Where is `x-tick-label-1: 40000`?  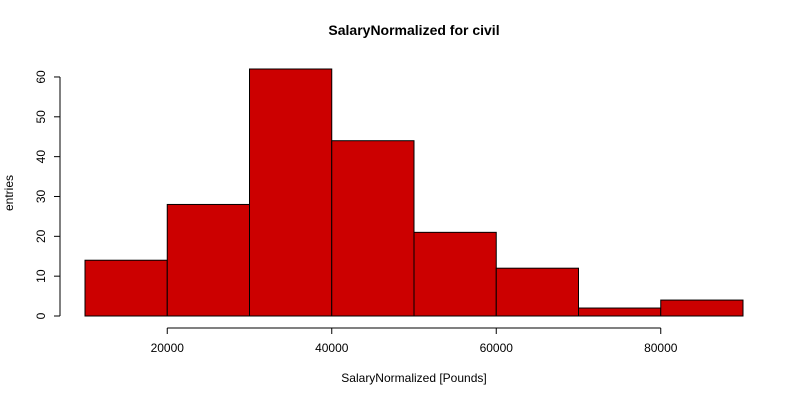 x-tick-label-1: 40000 is located at coordinates (332, 348).